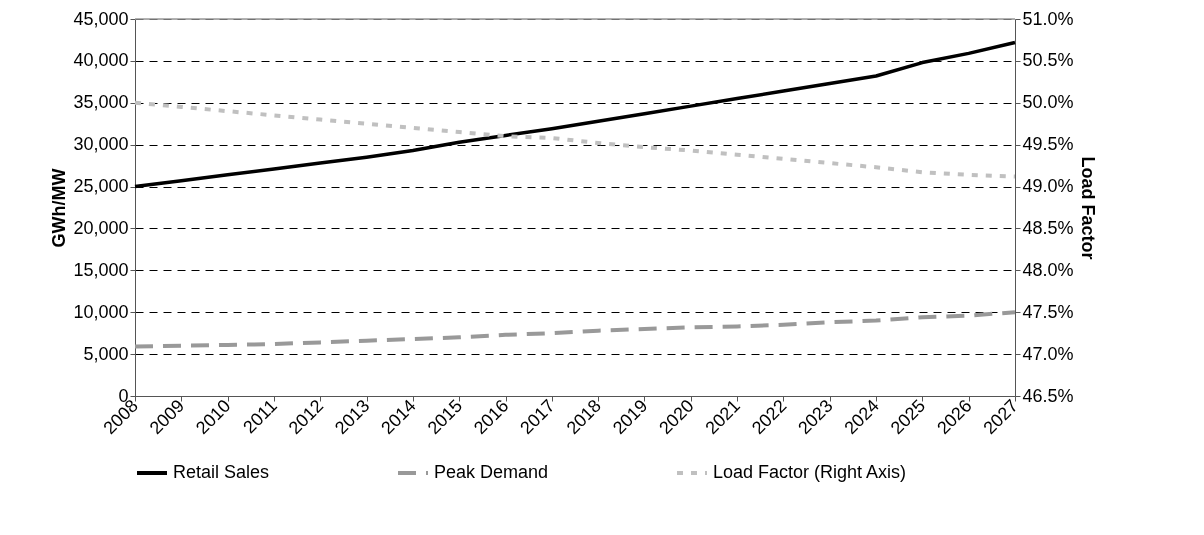 The height and width of the screenshot is (535, 1204). What do you see at coordinates (59, 208) in the screenshot?
I see `y-axis-title: GWh/MW` at bounding box center [59, 208].